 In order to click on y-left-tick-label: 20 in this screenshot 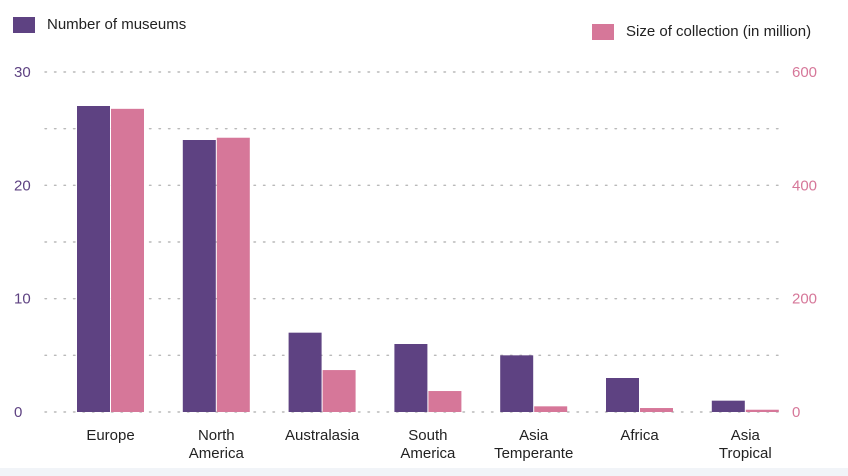, I will do `click(22, 185)`.